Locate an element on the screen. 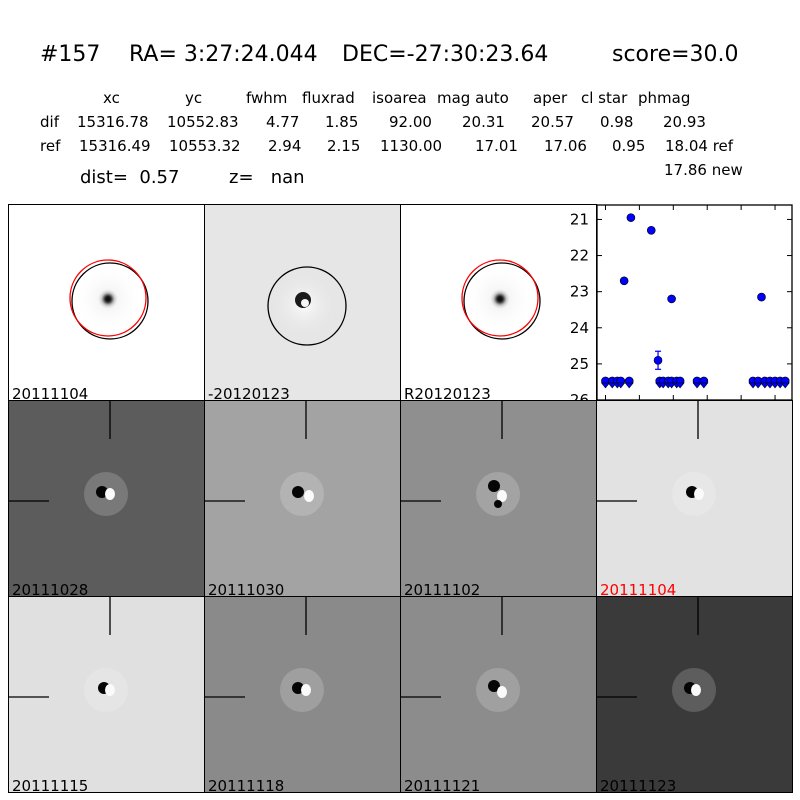  ra-coordinate: RA= 3:27:24.044 is located at coordinates (223, 54).